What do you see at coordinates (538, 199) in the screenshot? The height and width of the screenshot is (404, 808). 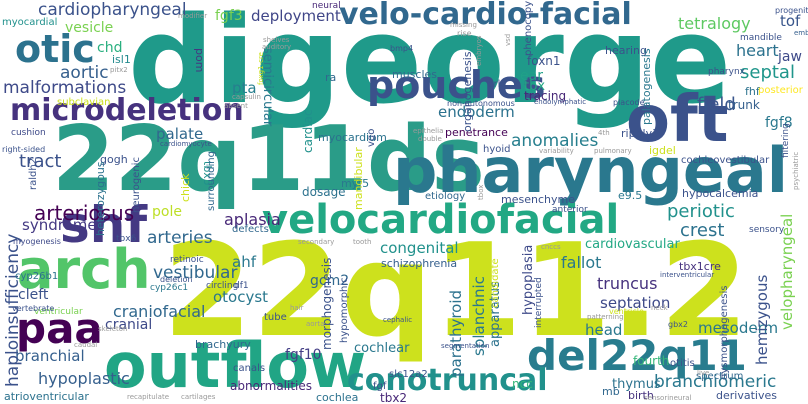 I see `cloud-word-mesenchyme: mesenchyme` at bounding box center [538, 199].